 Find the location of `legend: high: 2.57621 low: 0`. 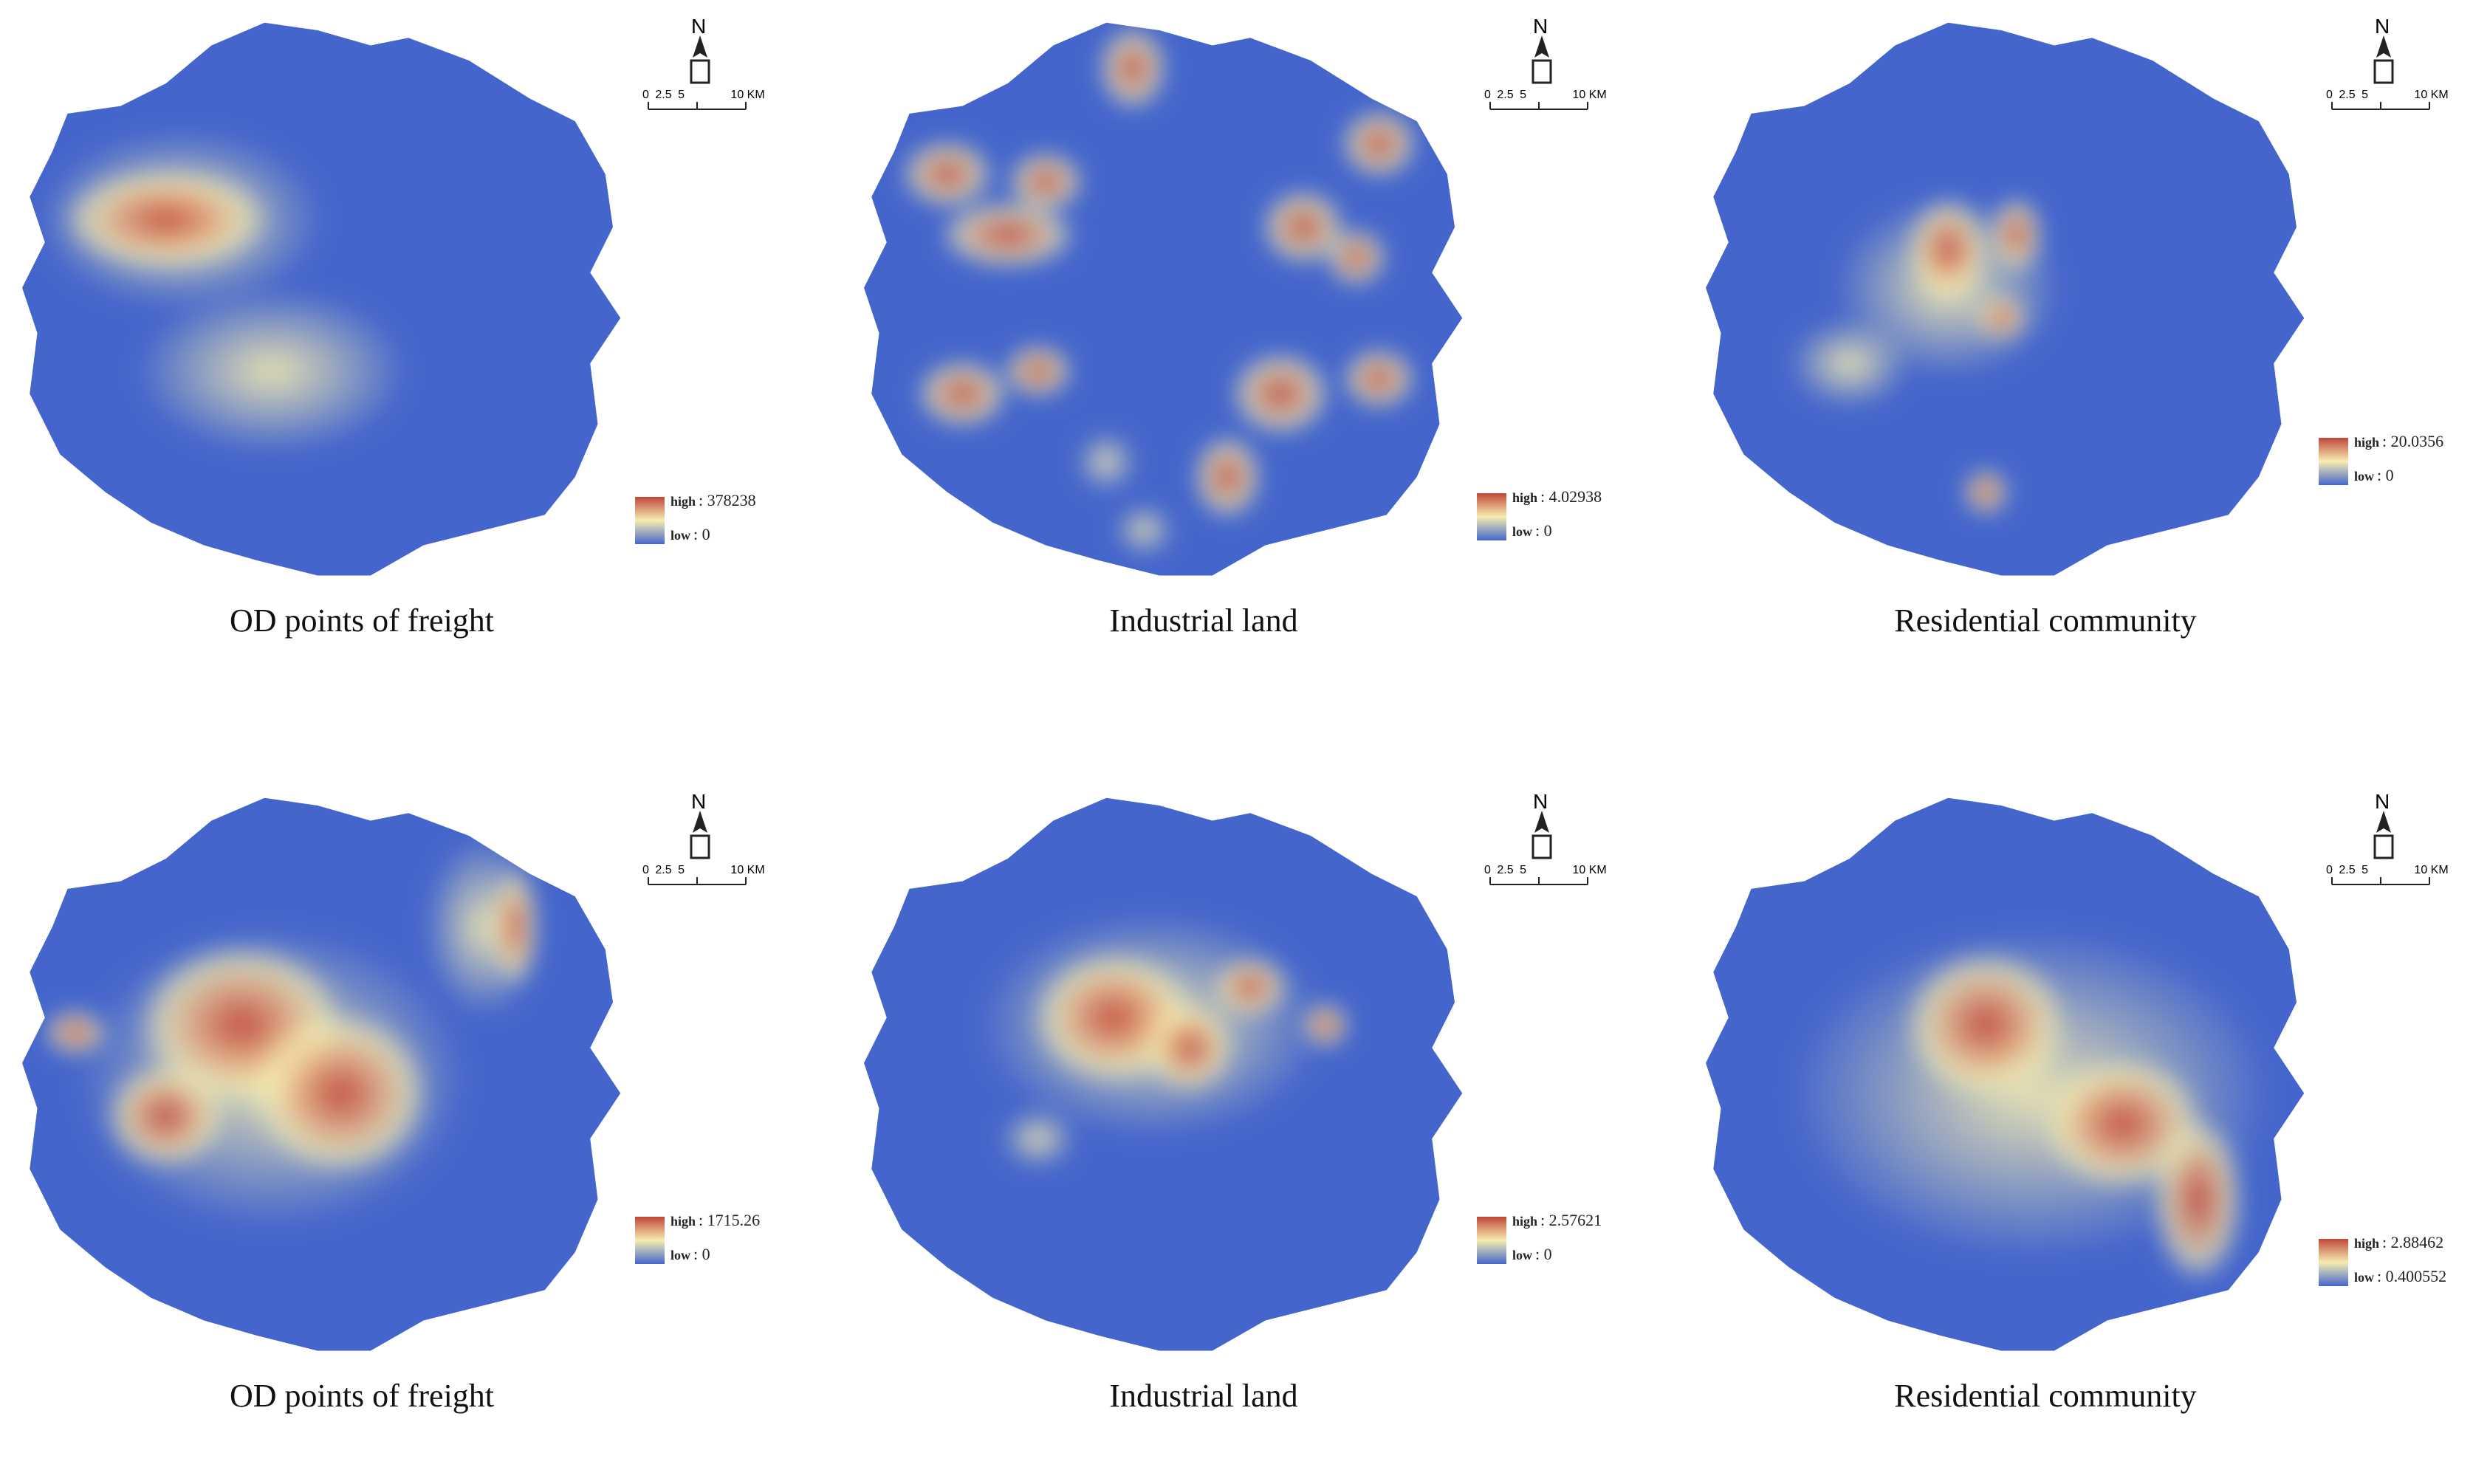

legend: high: 2.57621 low: 0 is located at coordinates (1565, 1240).